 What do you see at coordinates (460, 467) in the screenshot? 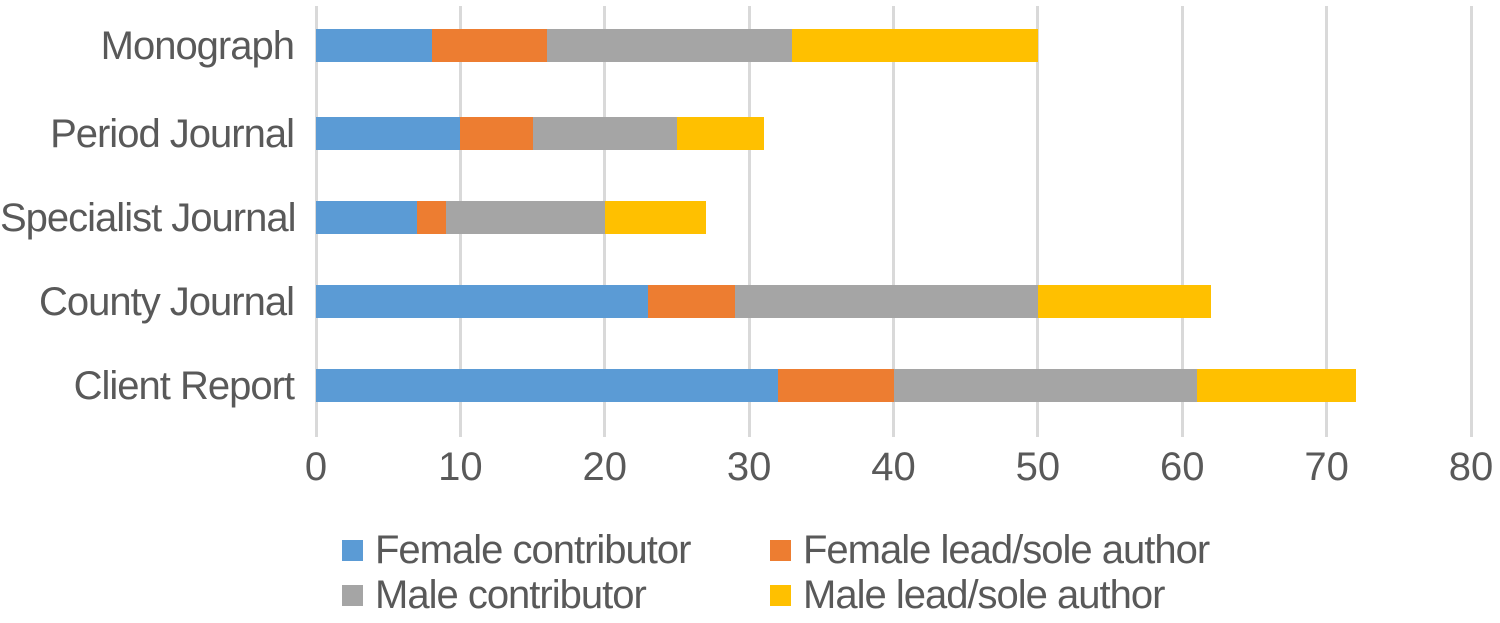
I see `x-tick-label: 10` at bounding box center [460, 467].